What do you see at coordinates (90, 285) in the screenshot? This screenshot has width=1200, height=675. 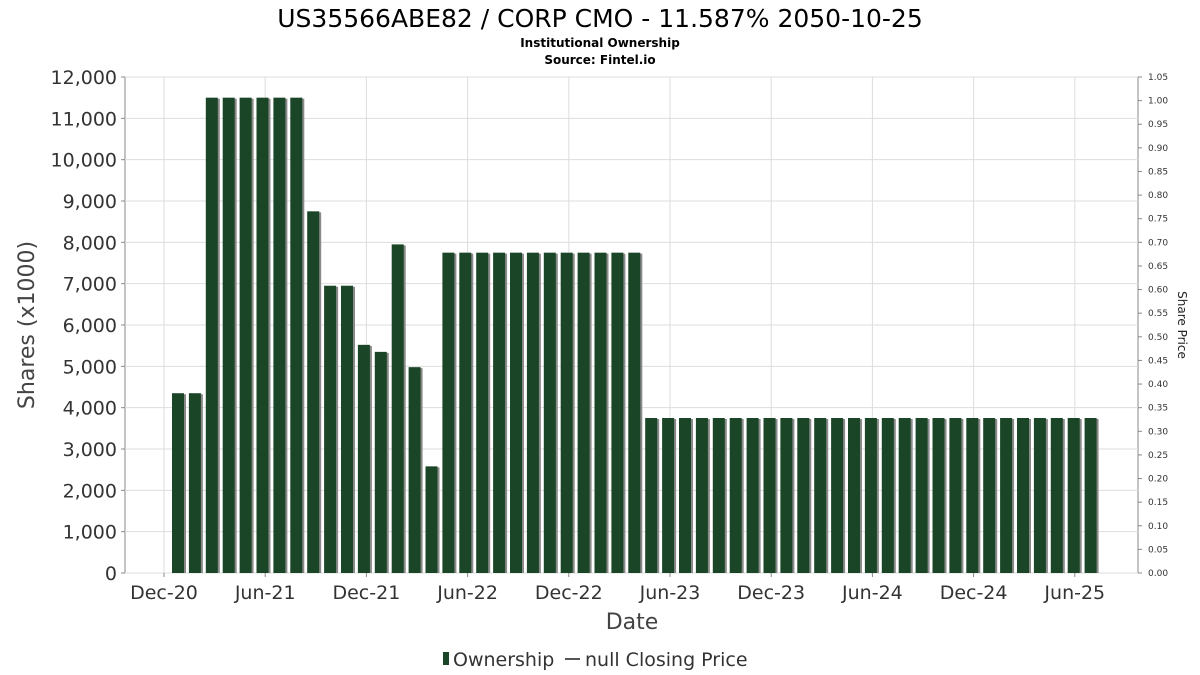 I see `y-tick-label: 7,000` at bounding box center [90, 285].